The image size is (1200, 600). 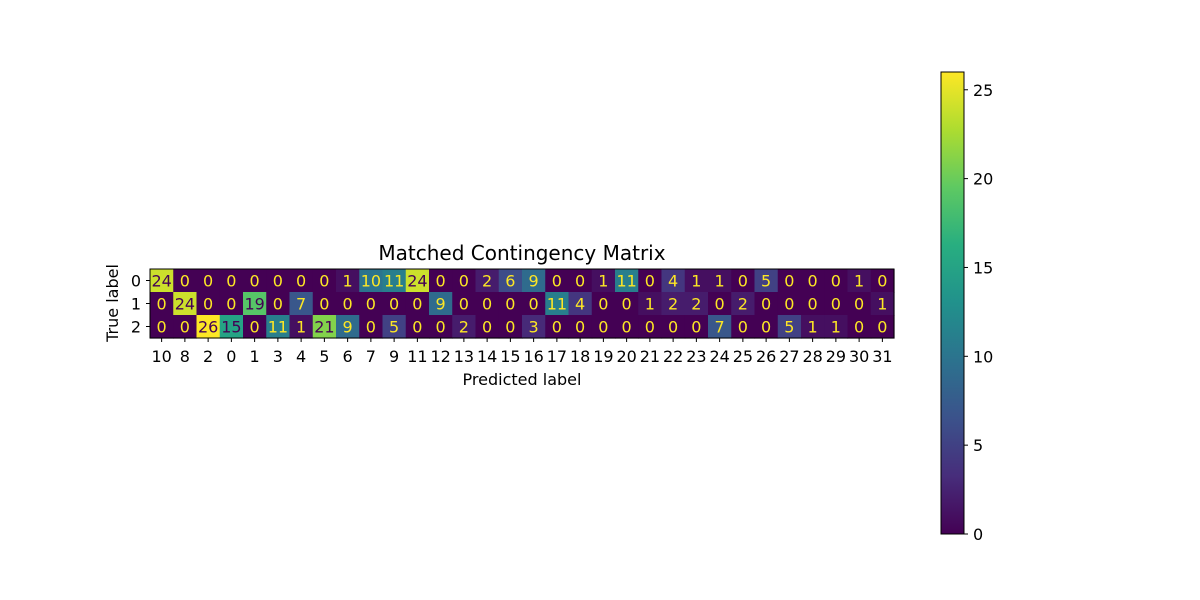 What do you see at coordinates (978, 312) in the screenshot?
I see `colorbar-ticks: 0 5 10 15 20 25` at bounding box center [978, 312].